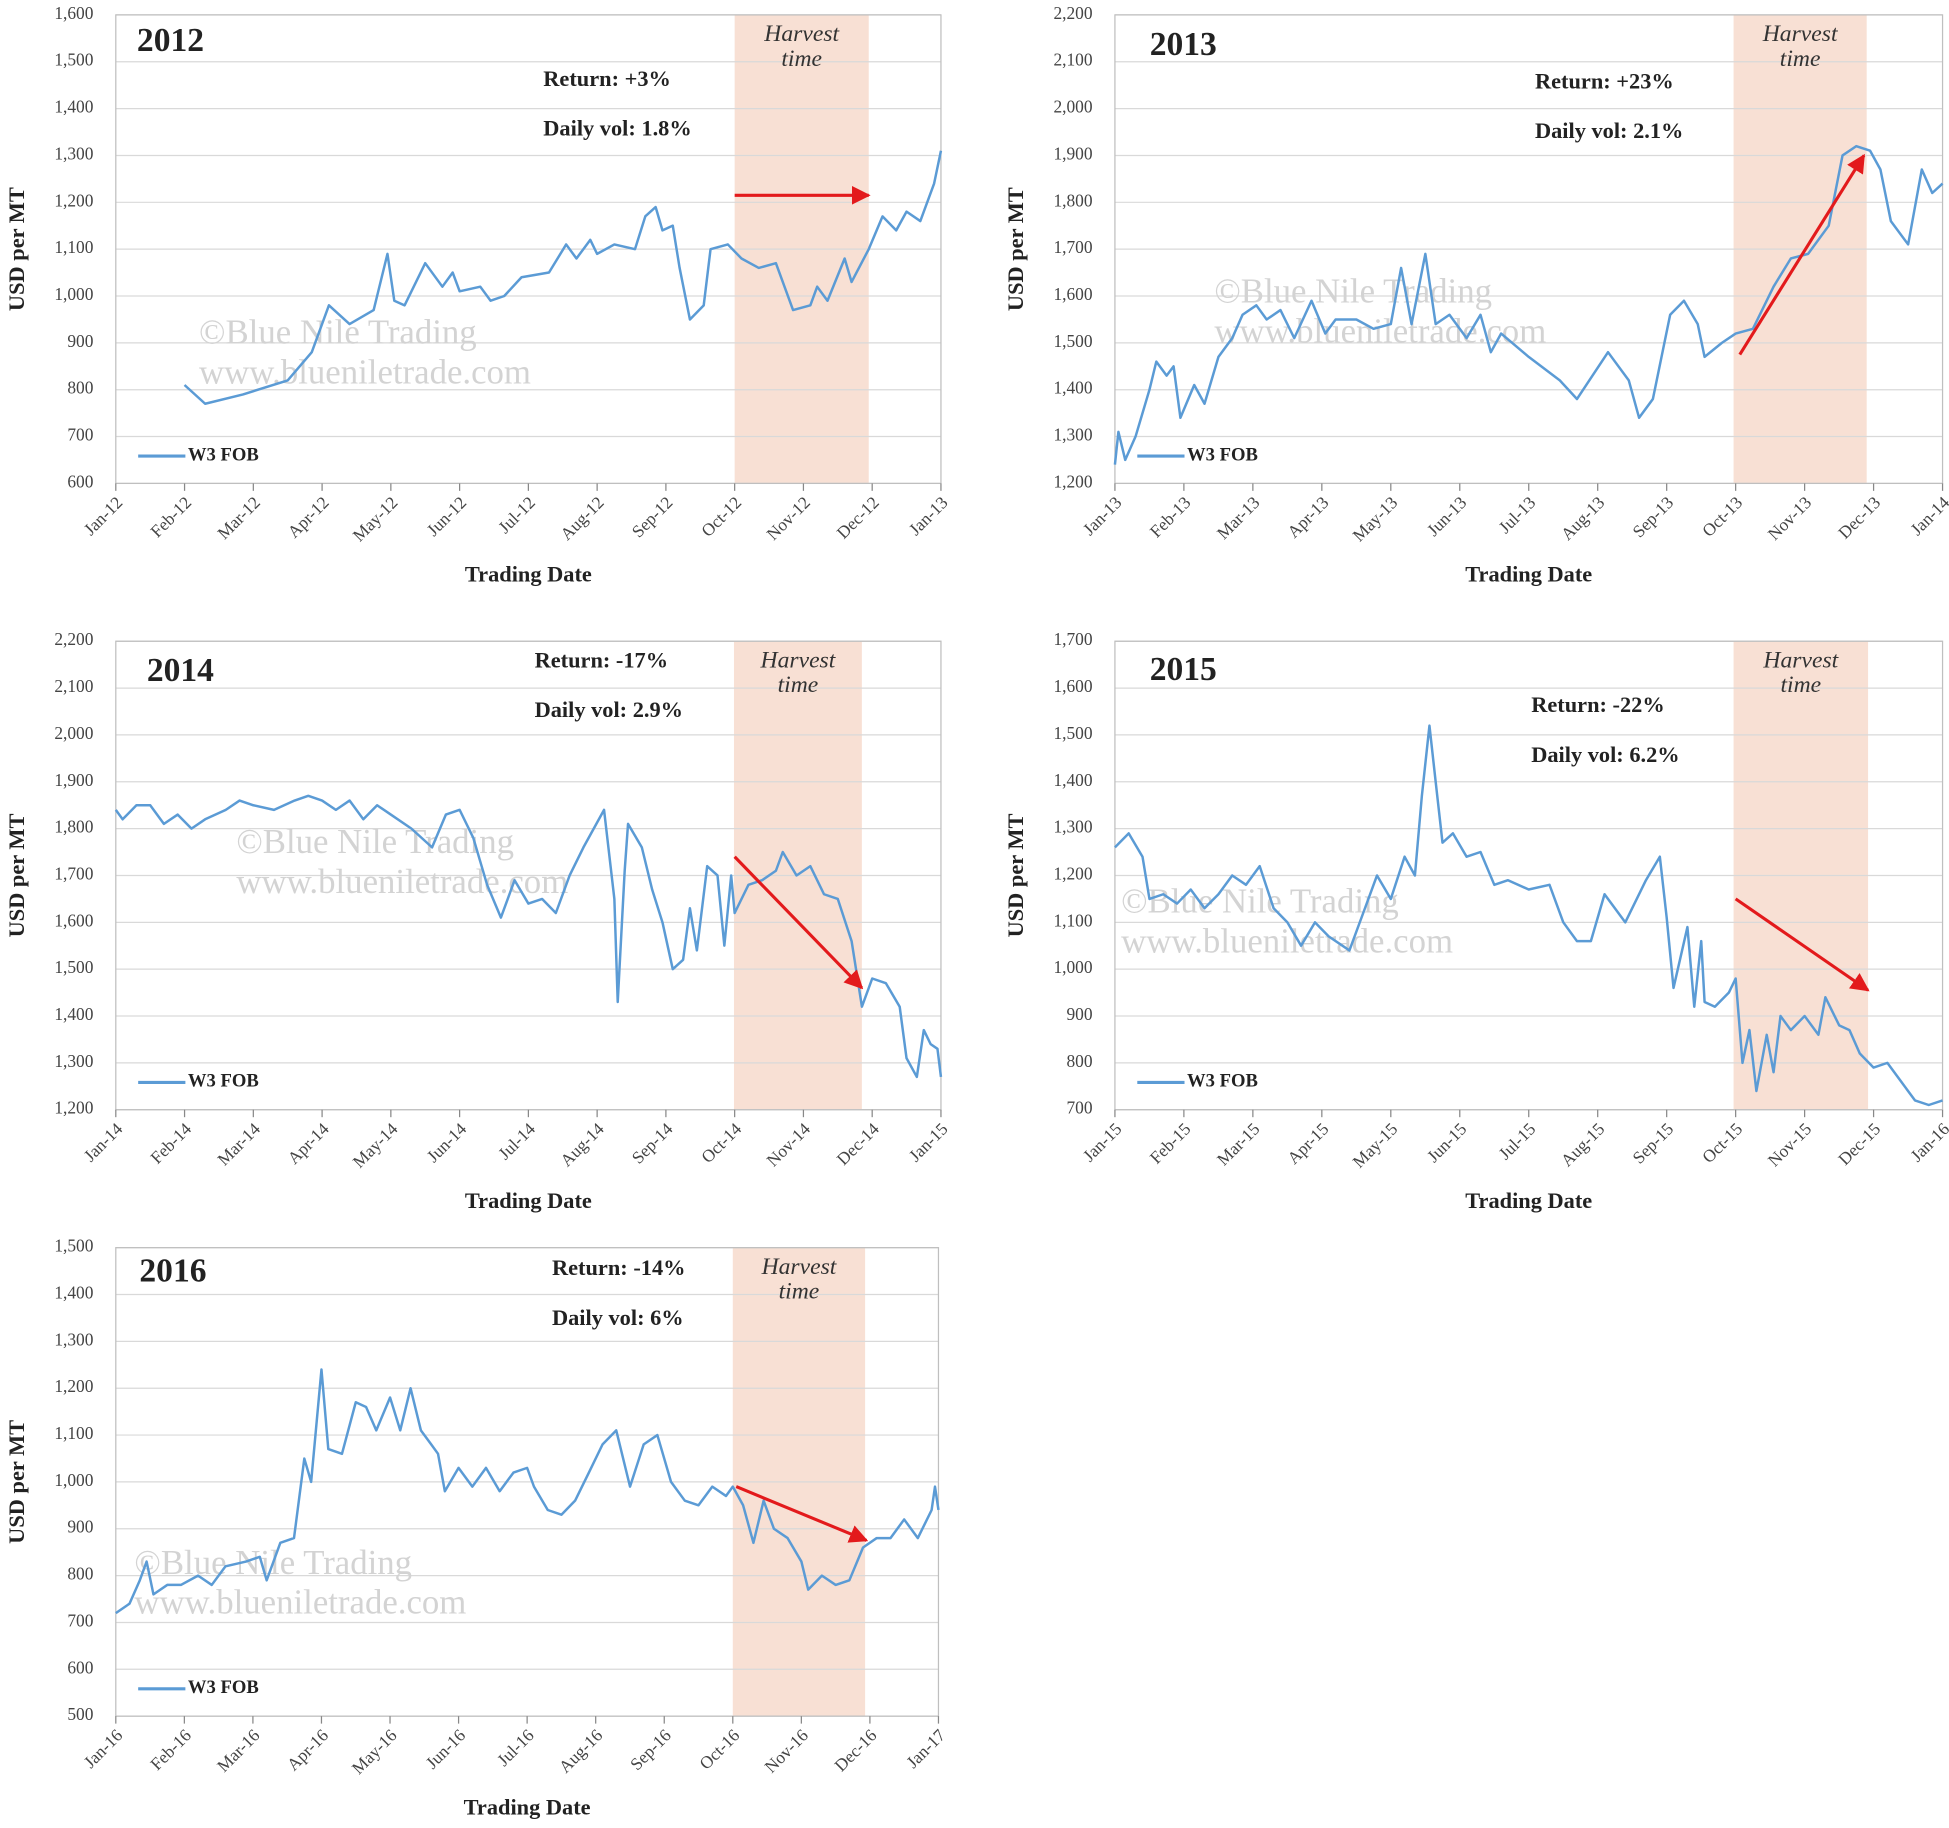 The height and width of the screenshot is (1828, 1949). Describe the element at coordinates (582, 518) in the screenshot. I see `x-tick-label: Aug-12` at that location.